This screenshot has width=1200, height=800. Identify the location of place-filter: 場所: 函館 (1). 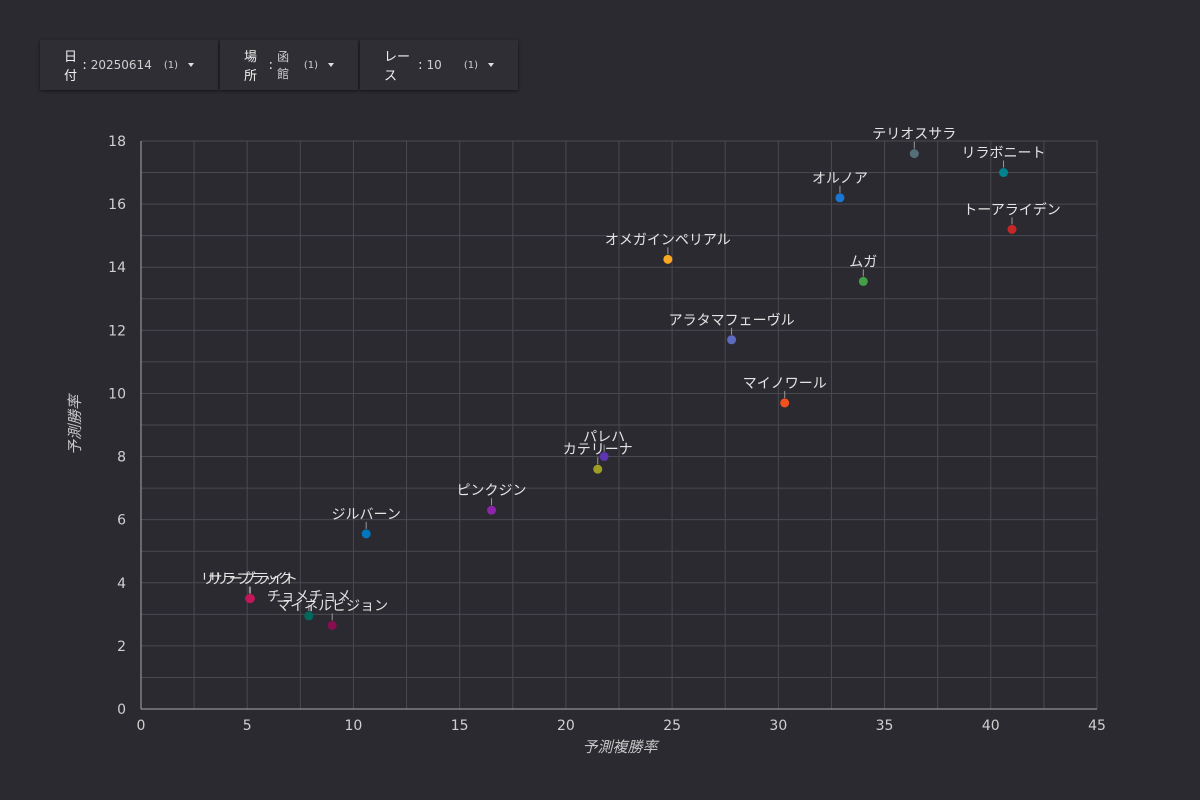
(289, 65).